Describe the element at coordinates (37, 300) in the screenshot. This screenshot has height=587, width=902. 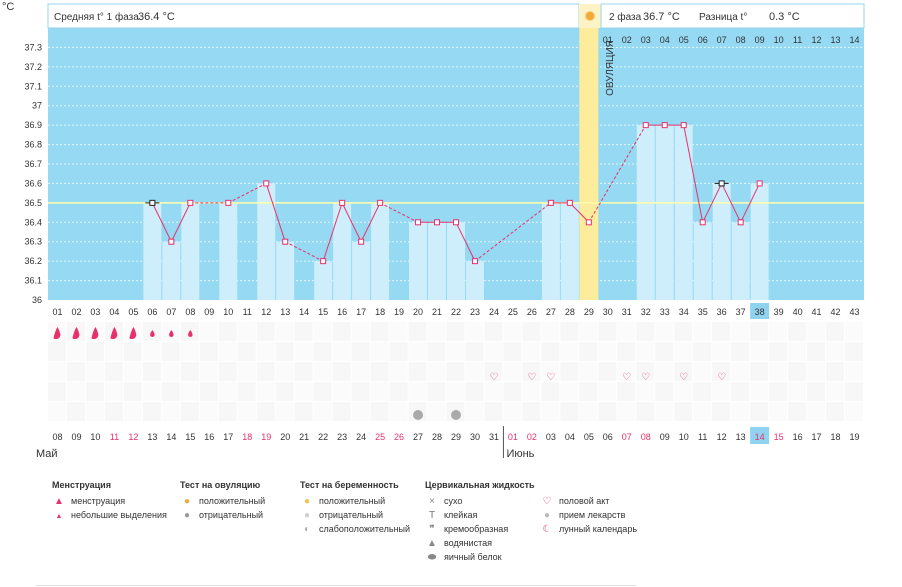
I see `y-tick-label: 36` at that location.